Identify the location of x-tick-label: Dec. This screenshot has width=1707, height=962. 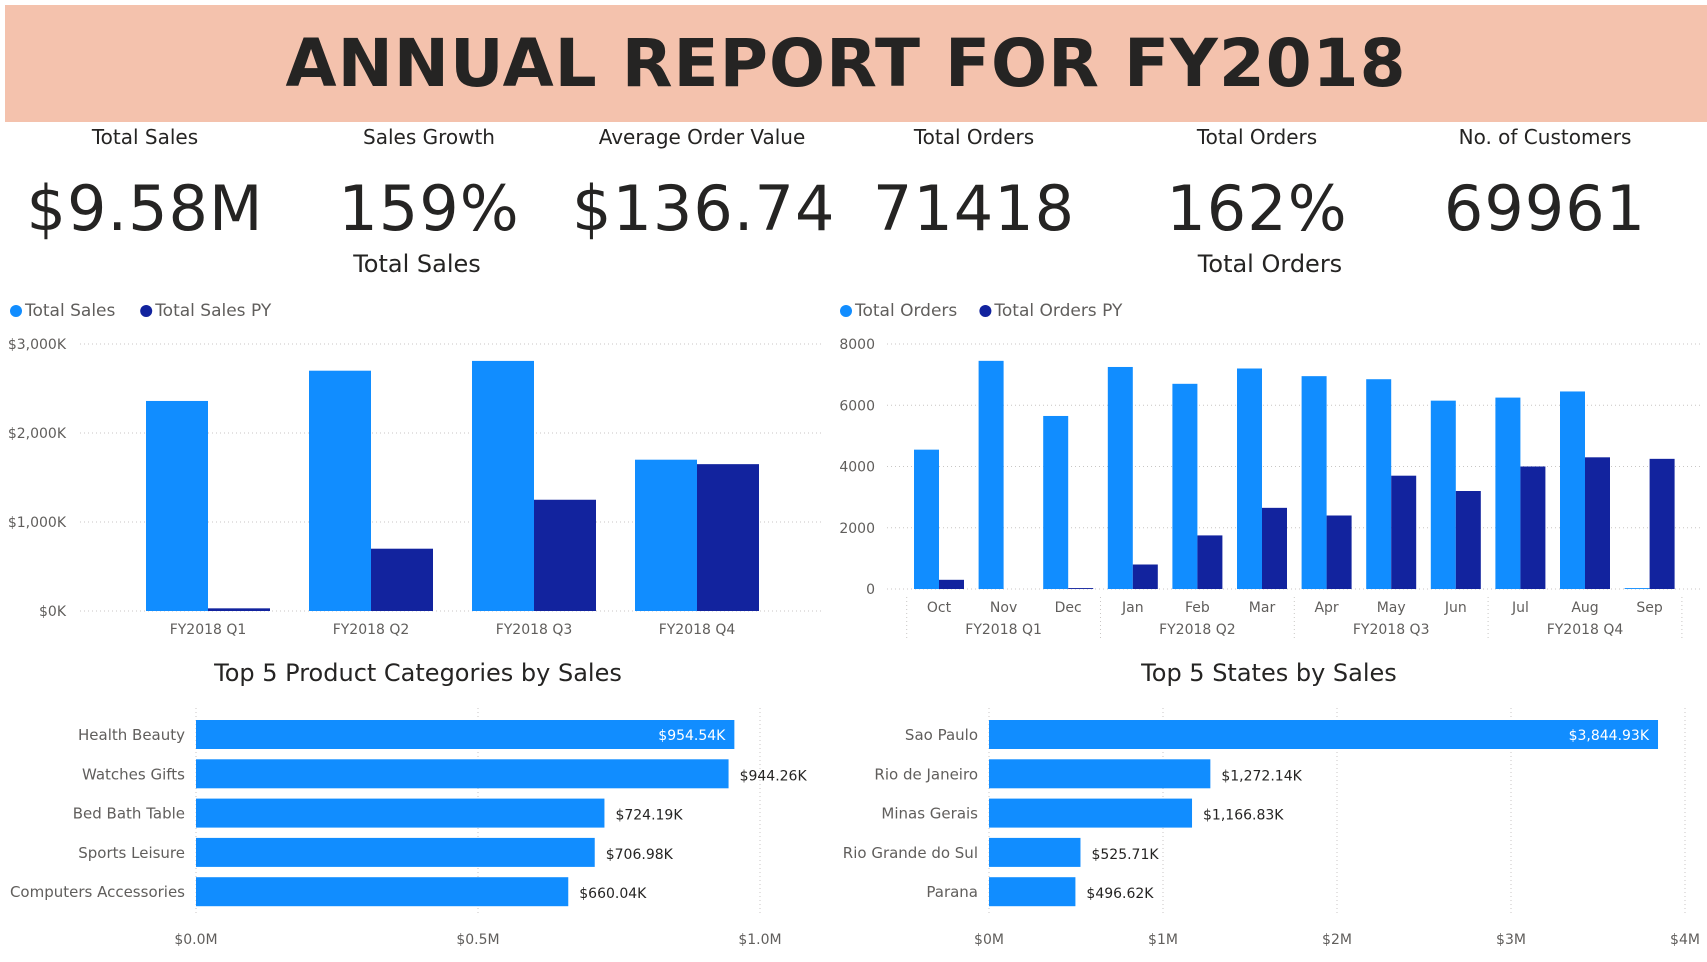
(1068, 608).